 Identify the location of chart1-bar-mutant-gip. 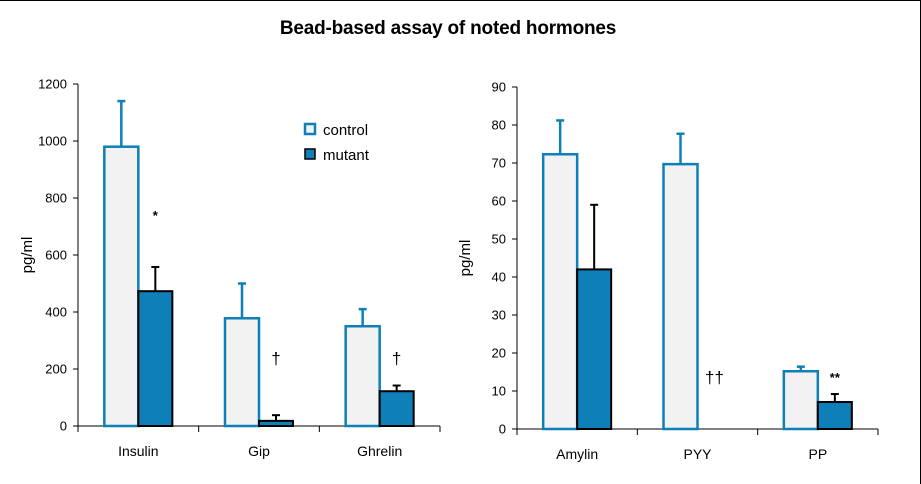
(276, 423).